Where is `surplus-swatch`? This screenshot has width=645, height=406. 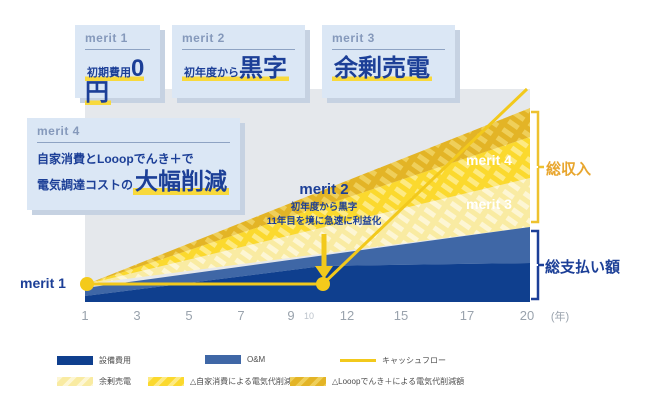 surplus-swatch is located at coordinates (75, 381).